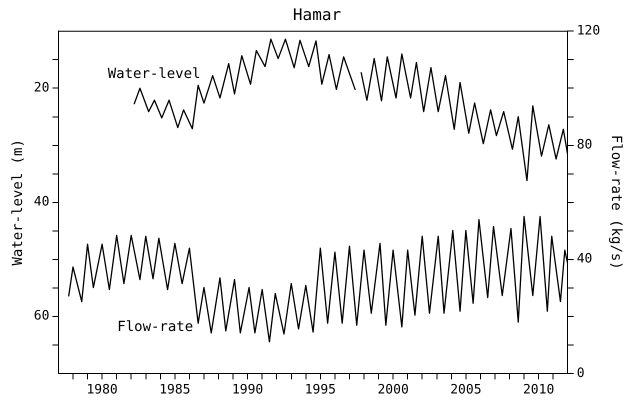 This screenshot has width=636, height=403. Describe the element at coordinates (466, 390) in the screenshot. I see `x-tick-label: 2005` at that location.